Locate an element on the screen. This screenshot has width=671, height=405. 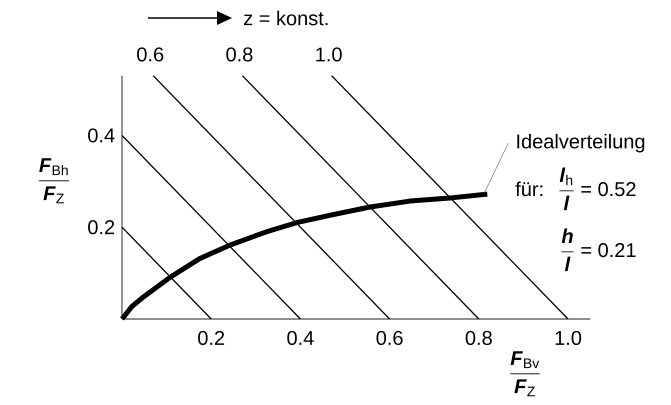
x-tick-label: 0.8 is located at coordinates (479, 338).